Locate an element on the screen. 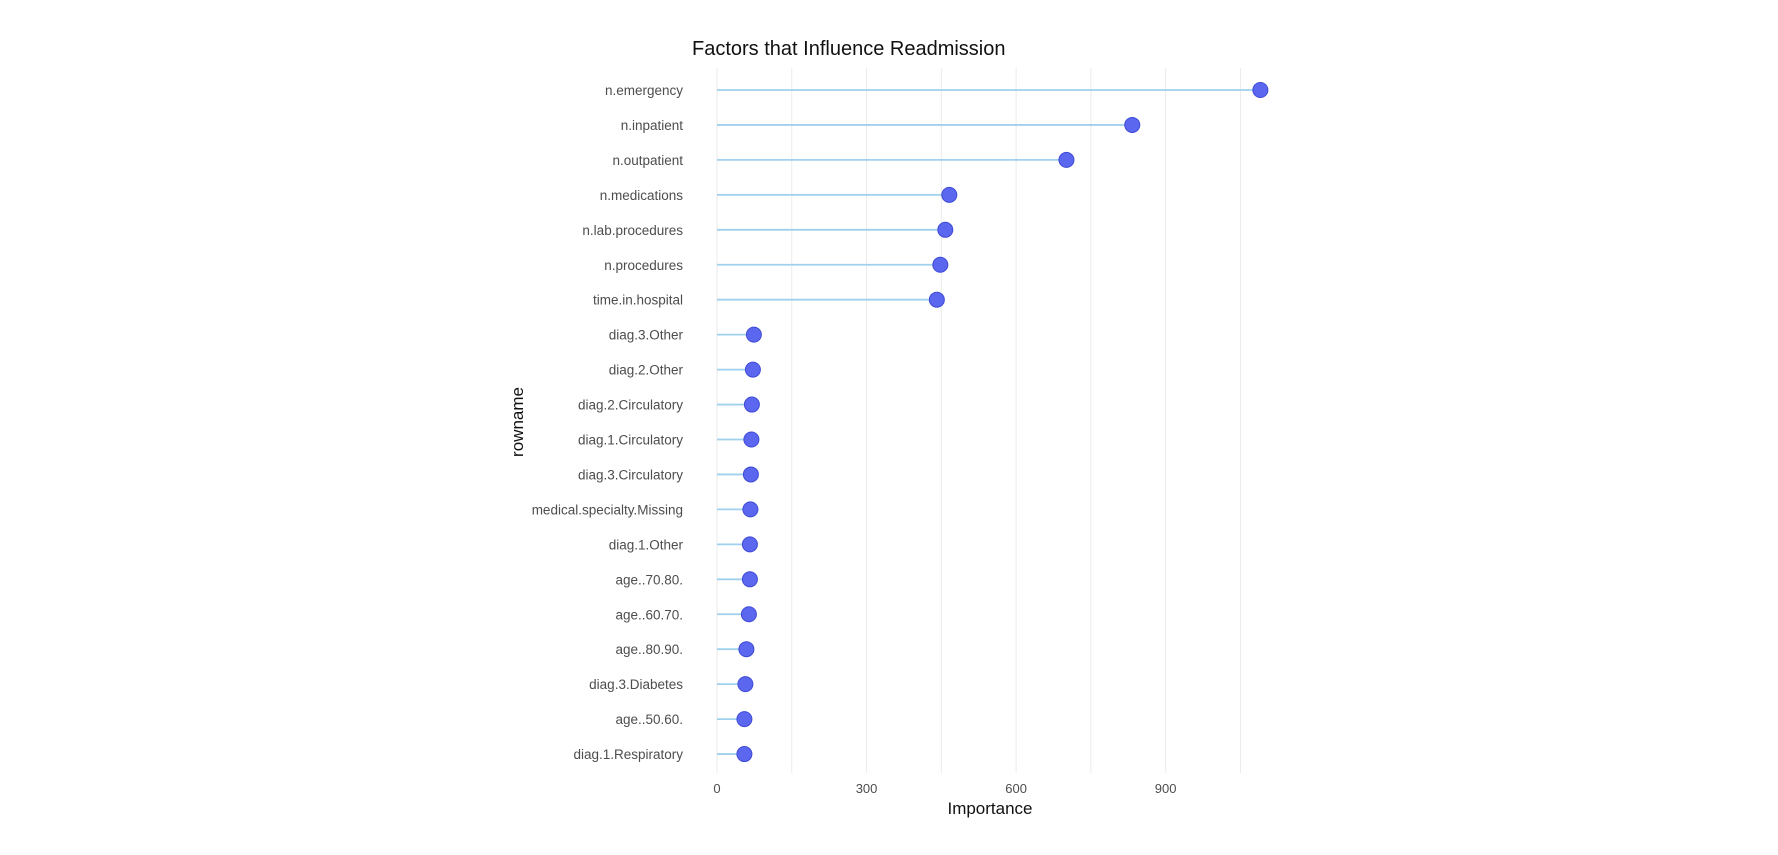 The image size is (1778, 855). x-tick-labels: 0 300 600 900 is located at coordinates (944, 788).